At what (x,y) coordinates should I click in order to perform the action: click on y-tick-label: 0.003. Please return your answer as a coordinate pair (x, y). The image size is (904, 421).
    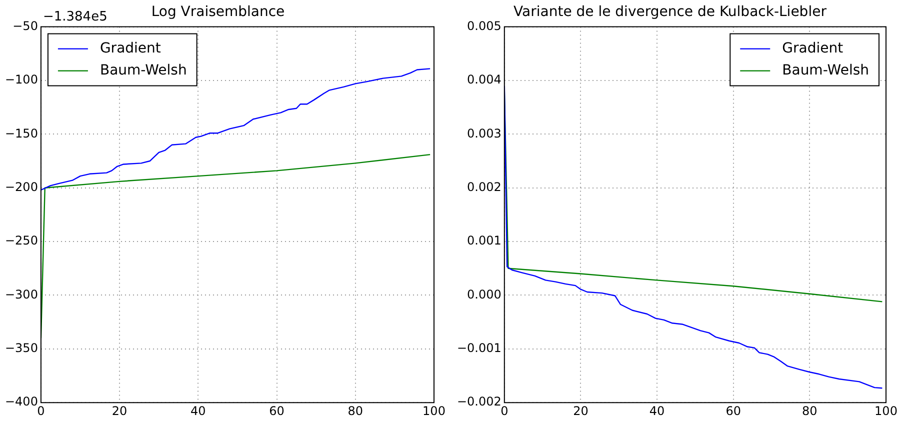
    Looking at the image, I should click on (484, 133).